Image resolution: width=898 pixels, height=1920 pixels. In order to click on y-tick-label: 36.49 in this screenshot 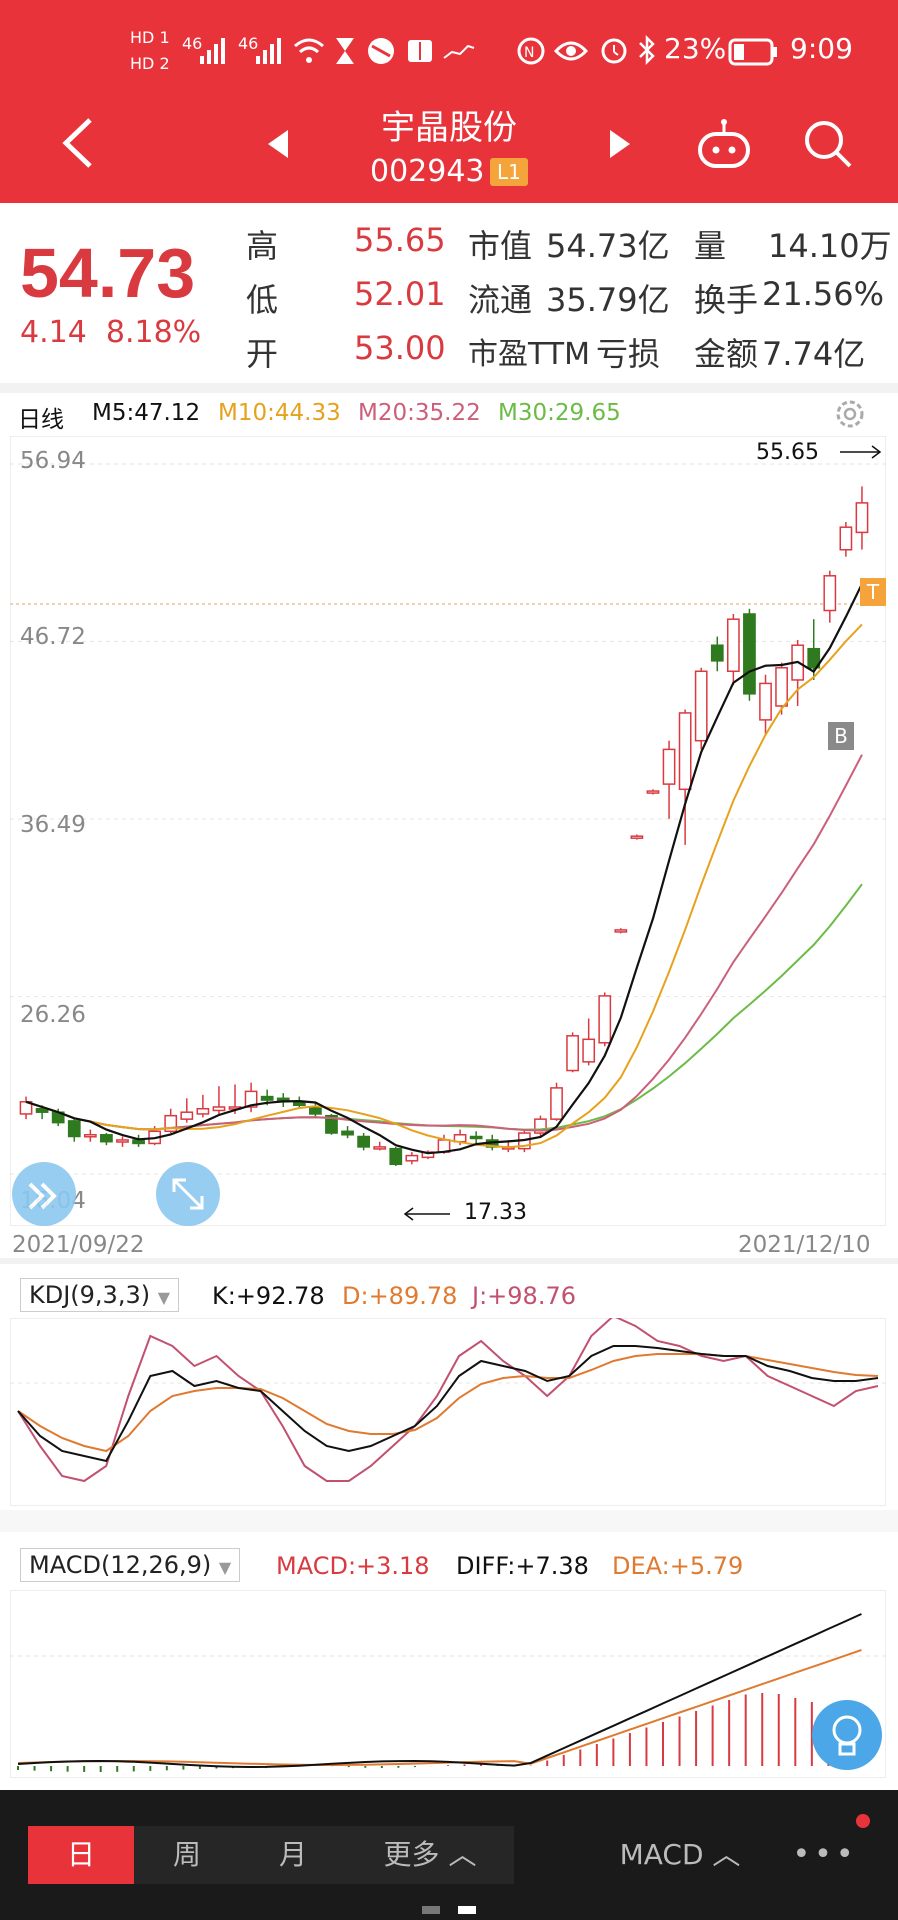, I will do `click(53, 825)`.